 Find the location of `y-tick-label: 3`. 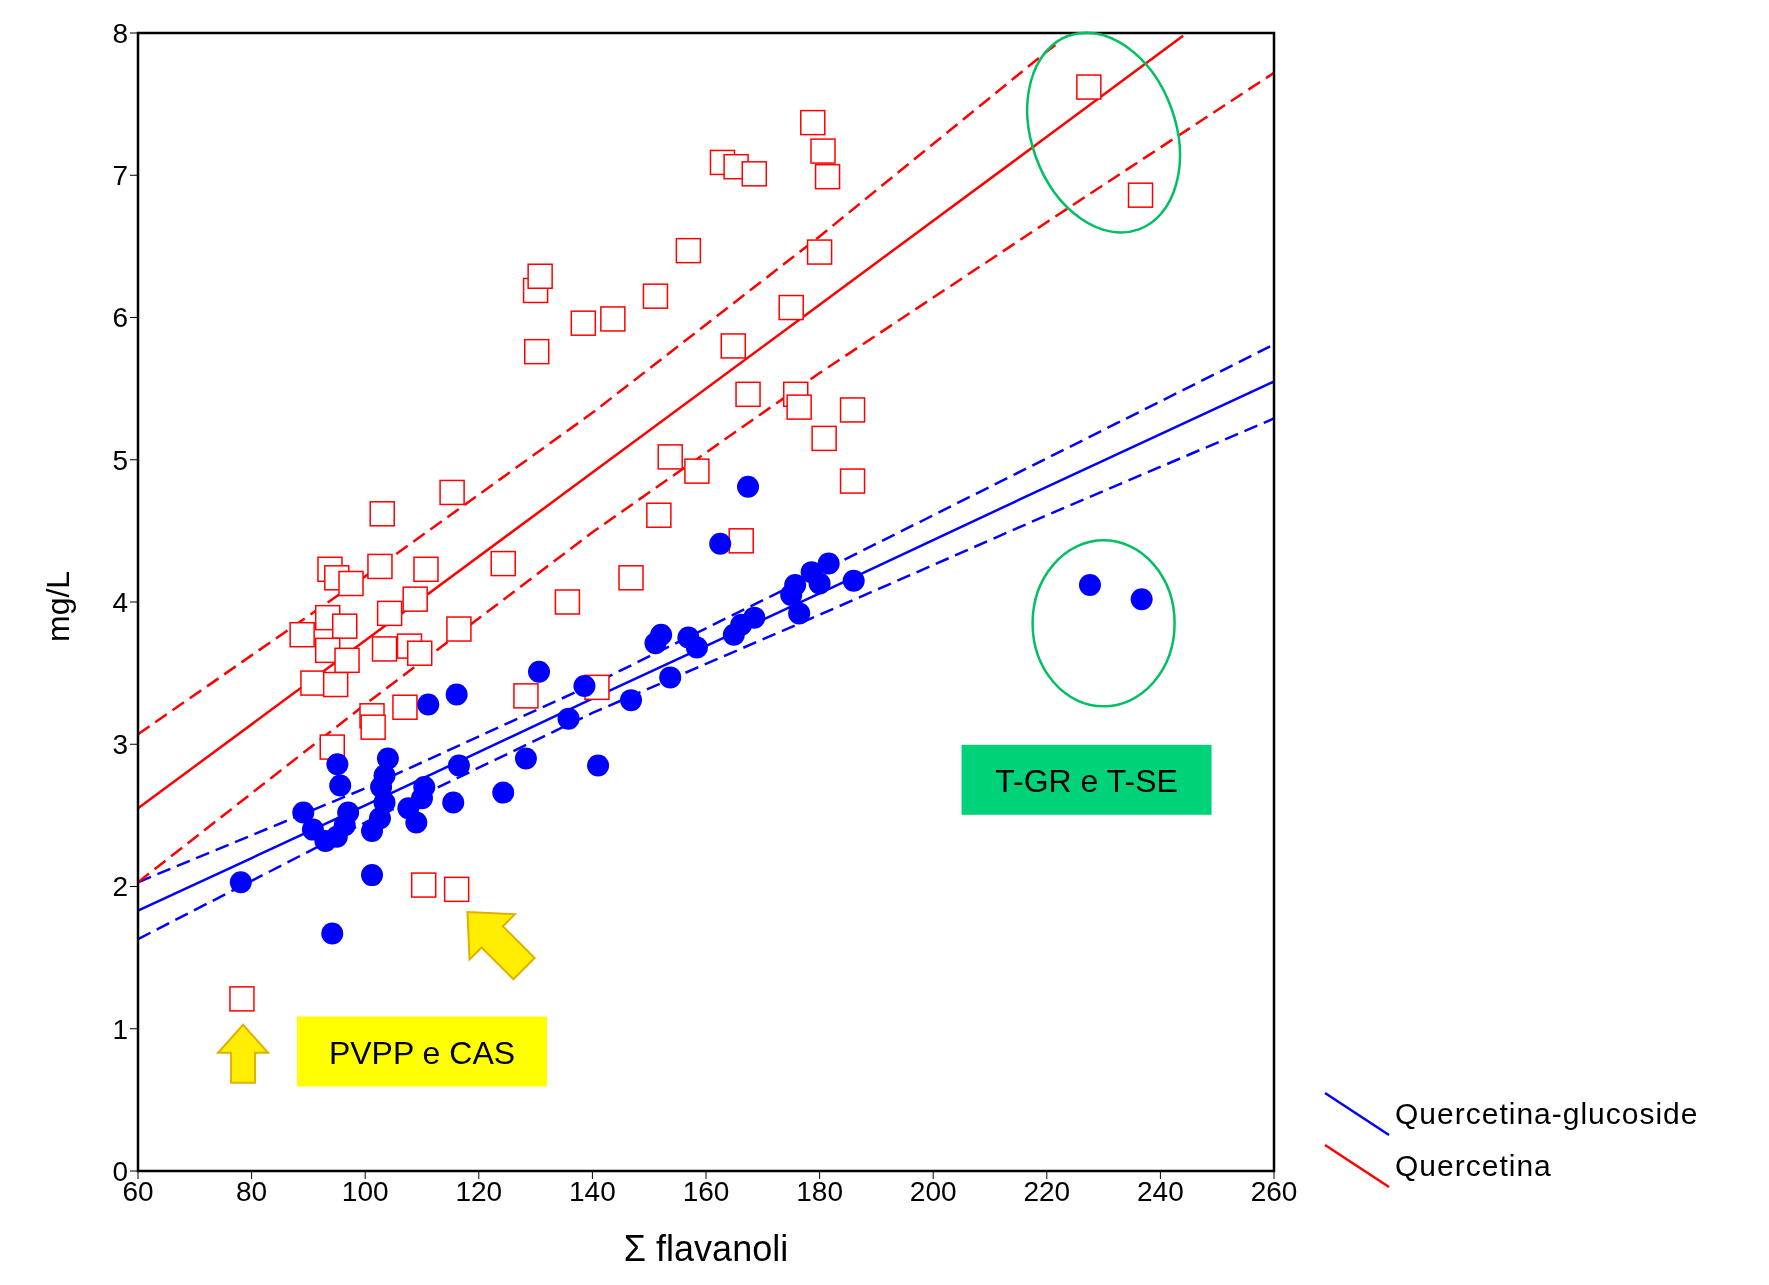

y-tick-label: 3 is located at coordinates (120, 745).